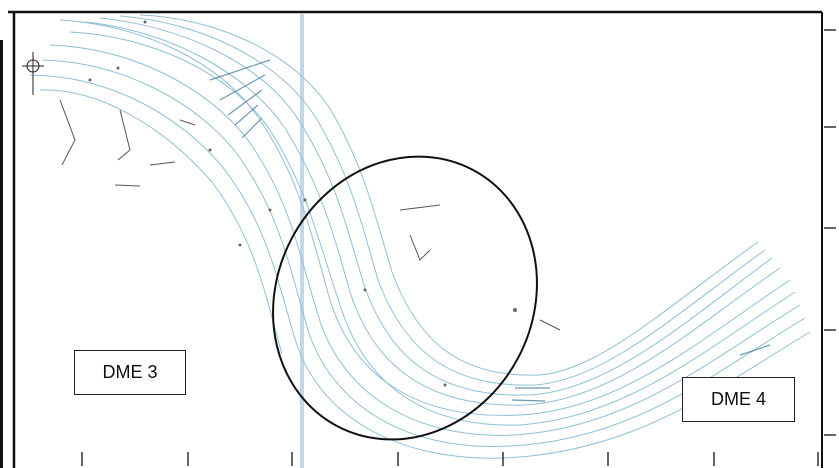 This screenshot has height=468, width=839. I want to click on right-ticks, so click(830, 232).